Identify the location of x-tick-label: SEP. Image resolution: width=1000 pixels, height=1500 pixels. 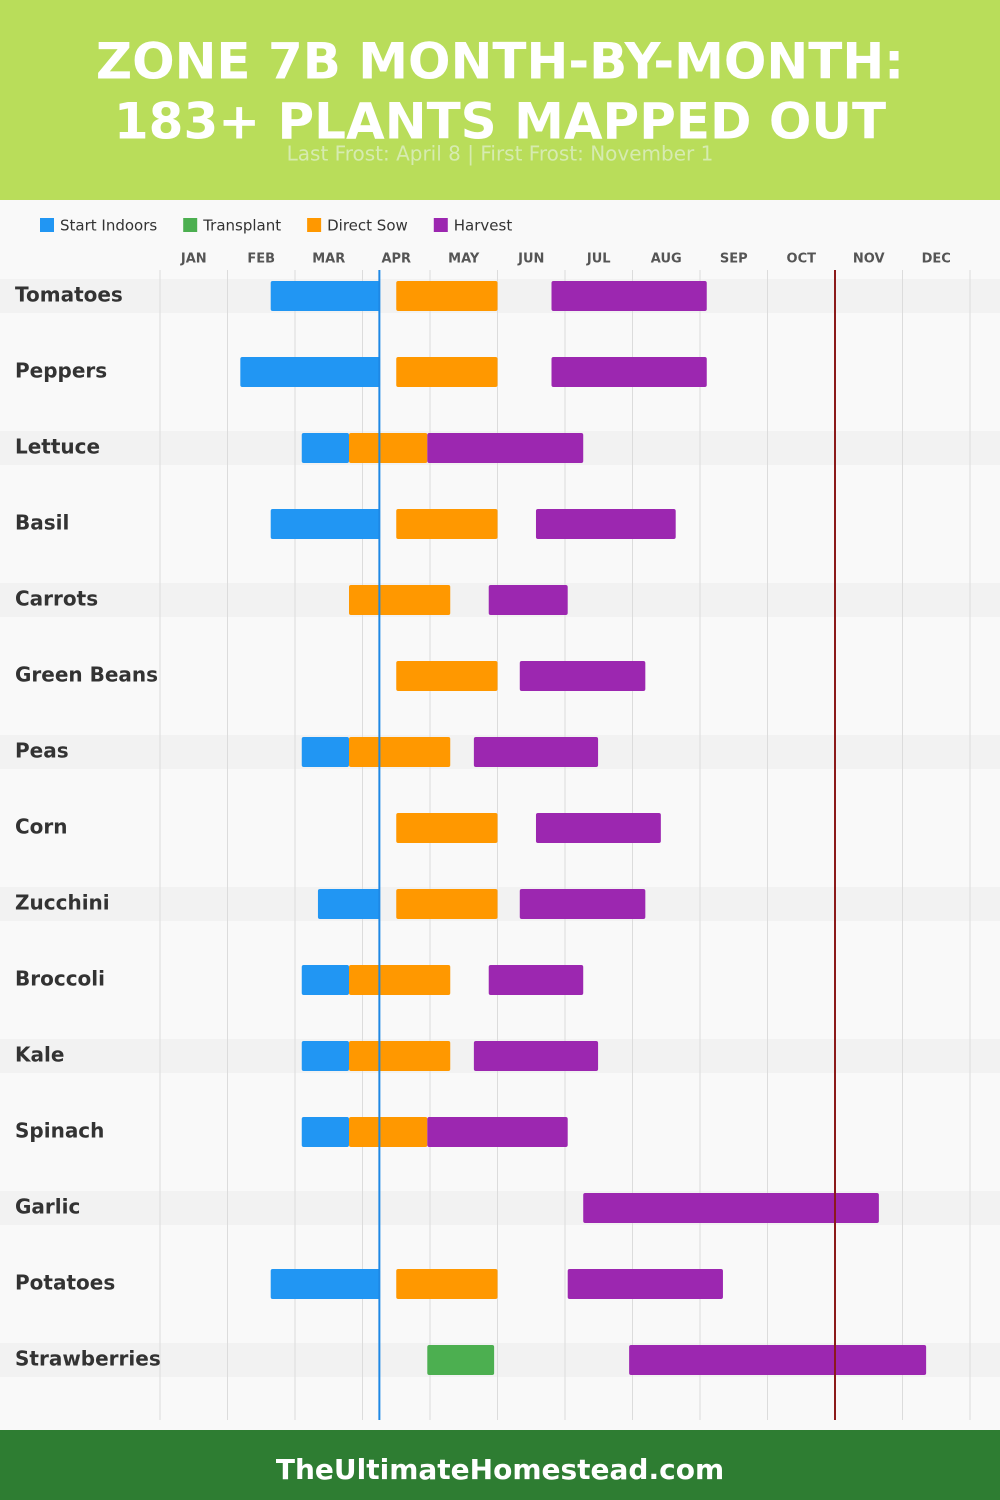
(734, 259).